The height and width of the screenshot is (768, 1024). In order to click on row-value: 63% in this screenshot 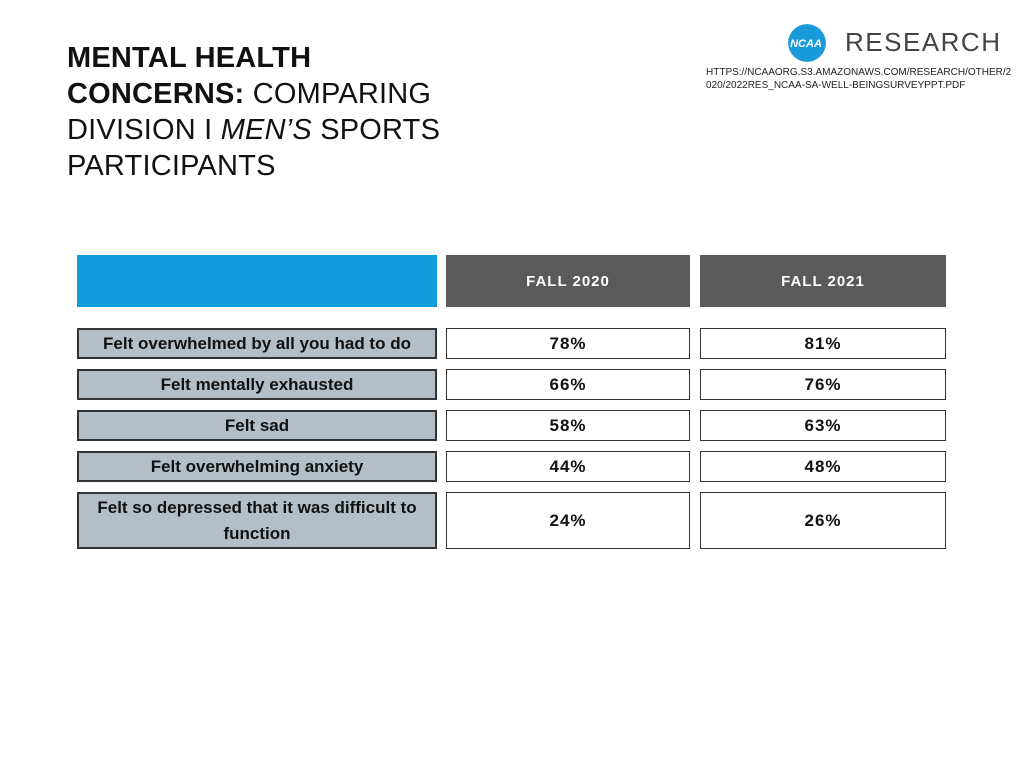, I will do `click(823, 425)`.